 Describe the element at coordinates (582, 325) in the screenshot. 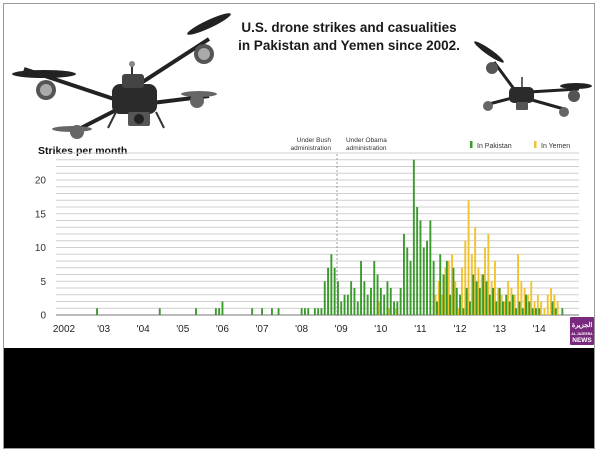

I see `logo-text-arabic: الجزيرة` at that location.